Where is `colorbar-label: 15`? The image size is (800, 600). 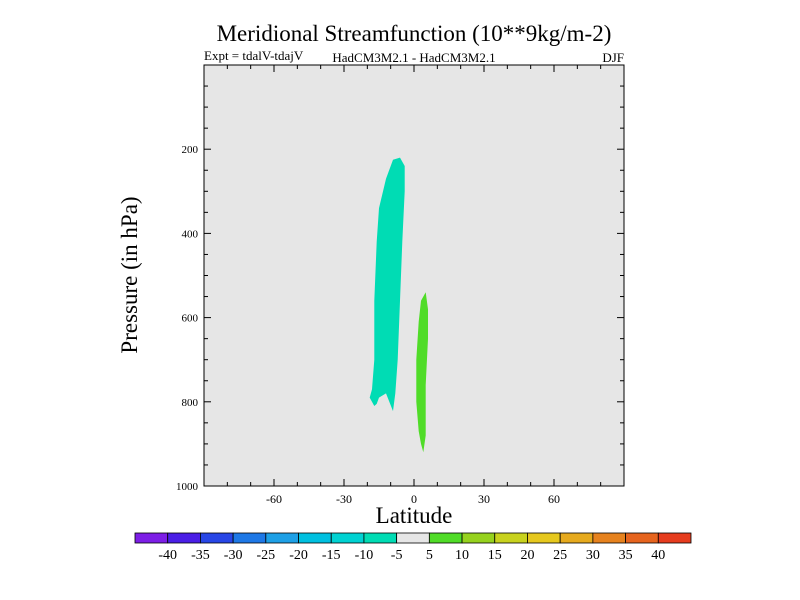
colorbar-label: 15 is located at coordinates (495, 555).